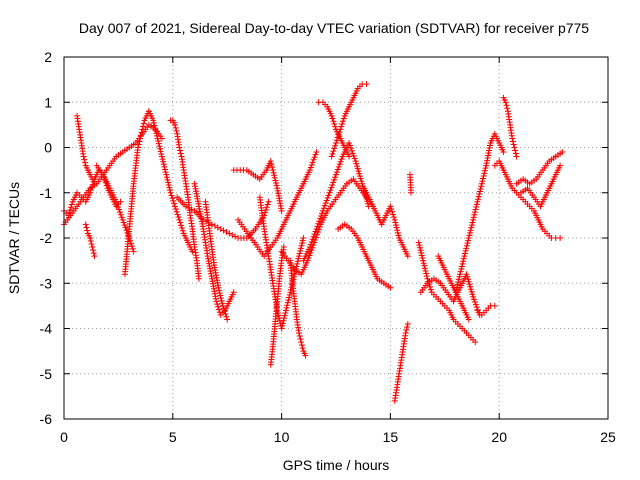 This screenshot has width=640, height=480. I want to click on y-tick-label: -3, so click(46, 283).